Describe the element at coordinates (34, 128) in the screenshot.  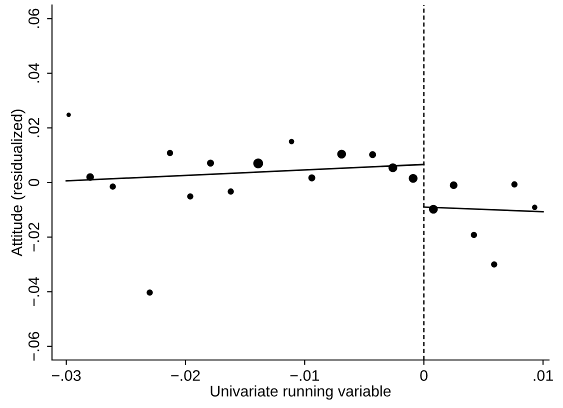
I see `y-tick-label: .02` at that location.